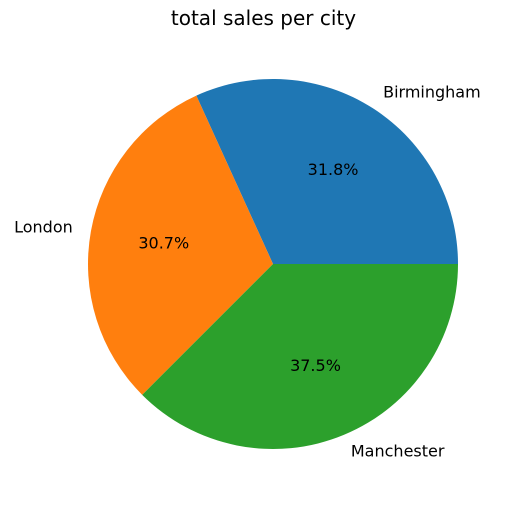 The height and width of the screenshot is (513, 527). What do you see at coordinates (432, 91) in the screenshot?
I see `slice-label-birmingham: Birmingham` at bounding box center [432, 91].